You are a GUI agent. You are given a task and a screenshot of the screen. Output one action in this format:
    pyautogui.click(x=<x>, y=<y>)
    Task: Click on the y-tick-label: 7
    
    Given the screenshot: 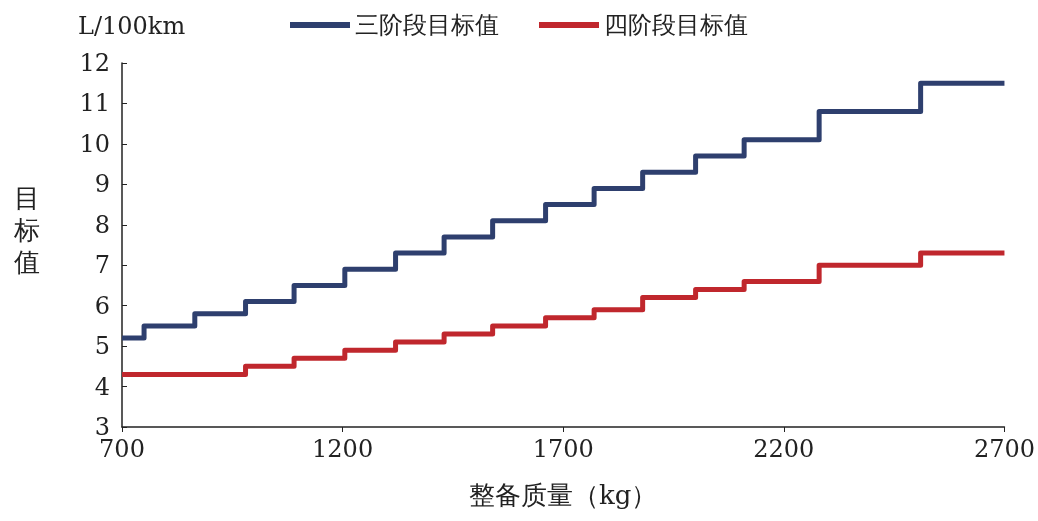 What is the action you would take?
    pyautogui.click(x=102, y=265)
    